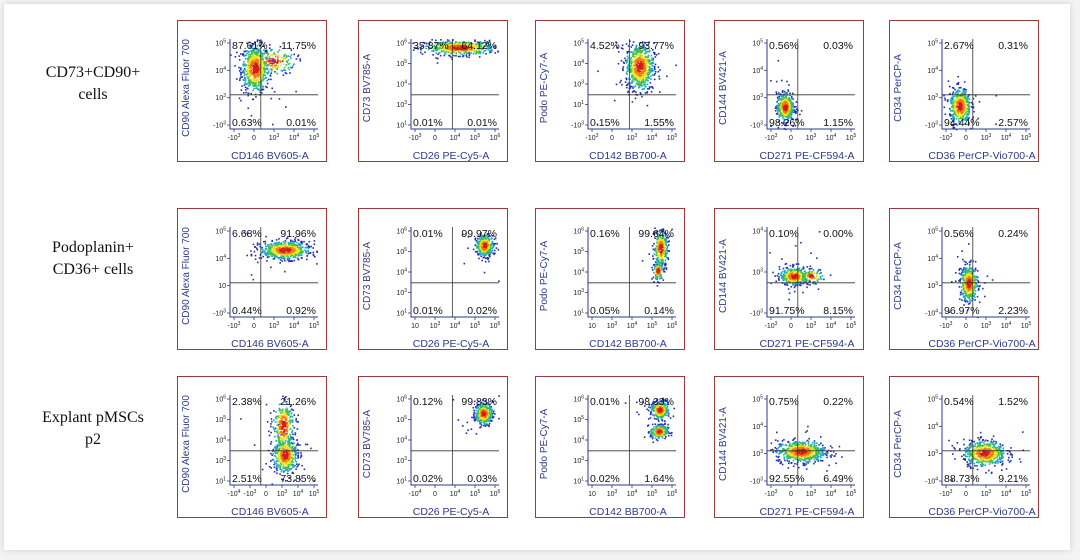  Describe the element at coordinates (401, 251) in the screenshot. I see `y-tick-label: 10⁵` at that location.